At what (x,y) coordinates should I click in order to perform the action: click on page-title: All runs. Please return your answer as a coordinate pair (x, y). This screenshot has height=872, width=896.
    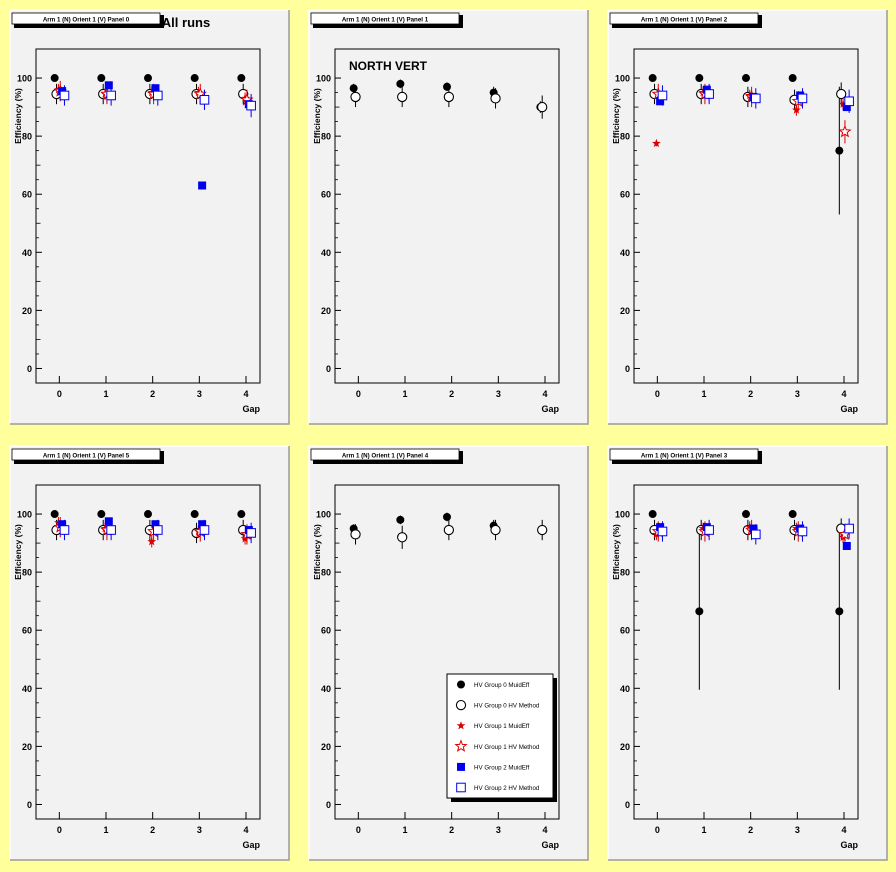
    Looking at the image, I should click on (186, 22).